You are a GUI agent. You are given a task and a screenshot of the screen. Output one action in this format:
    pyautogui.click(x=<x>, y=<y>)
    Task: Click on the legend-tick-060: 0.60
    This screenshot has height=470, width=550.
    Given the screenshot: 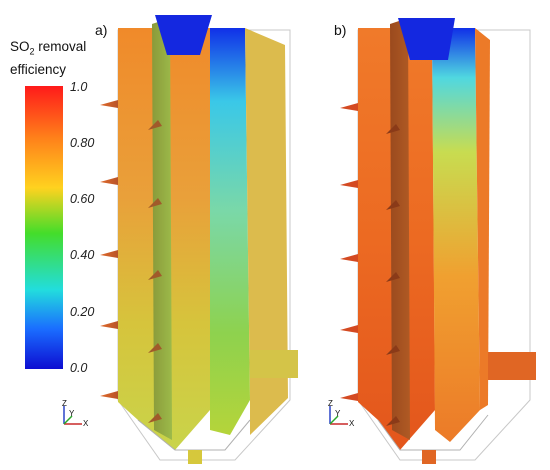 What is the action you would take?
    pyautogui.click(x=82, y=199)
    